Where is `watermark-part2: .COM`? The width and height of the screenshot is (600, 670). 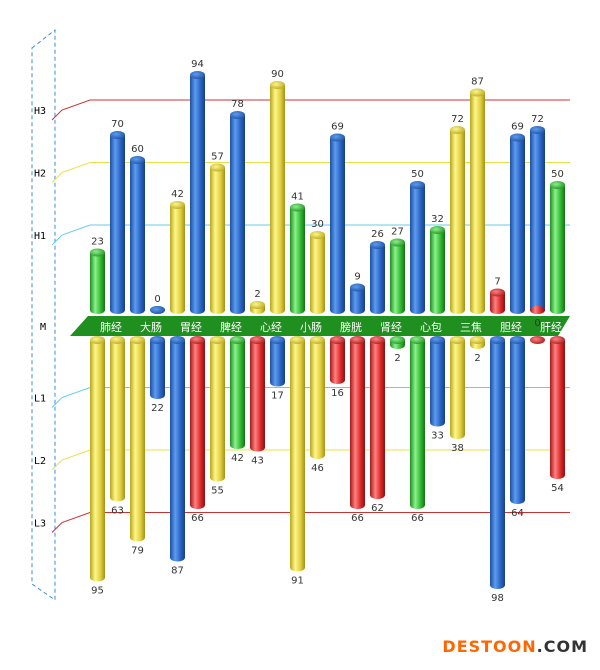
watermark-part2: .COM is located at coordinates (562, 646).